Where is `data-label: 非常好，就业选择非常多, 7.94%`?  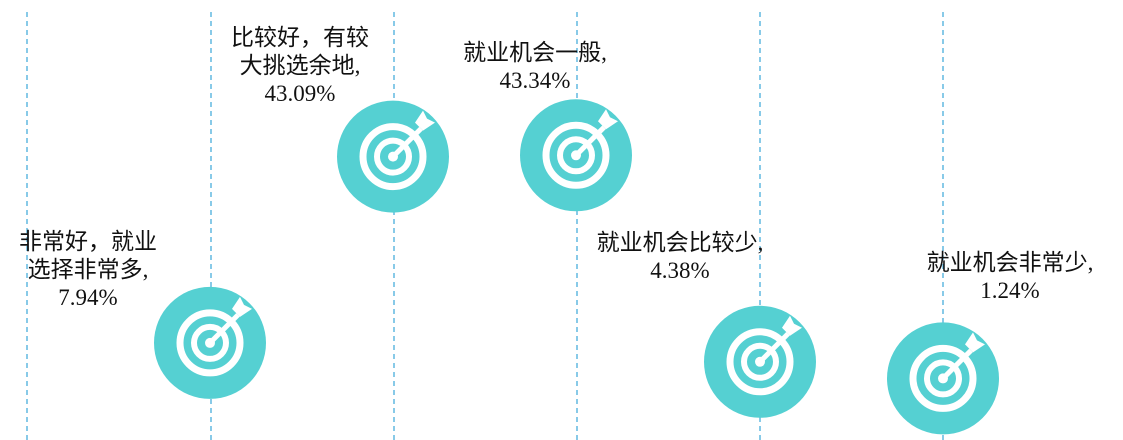 data-label: 非常好，就业选择非常多, 7.94% is located at coordinates (88, 270).